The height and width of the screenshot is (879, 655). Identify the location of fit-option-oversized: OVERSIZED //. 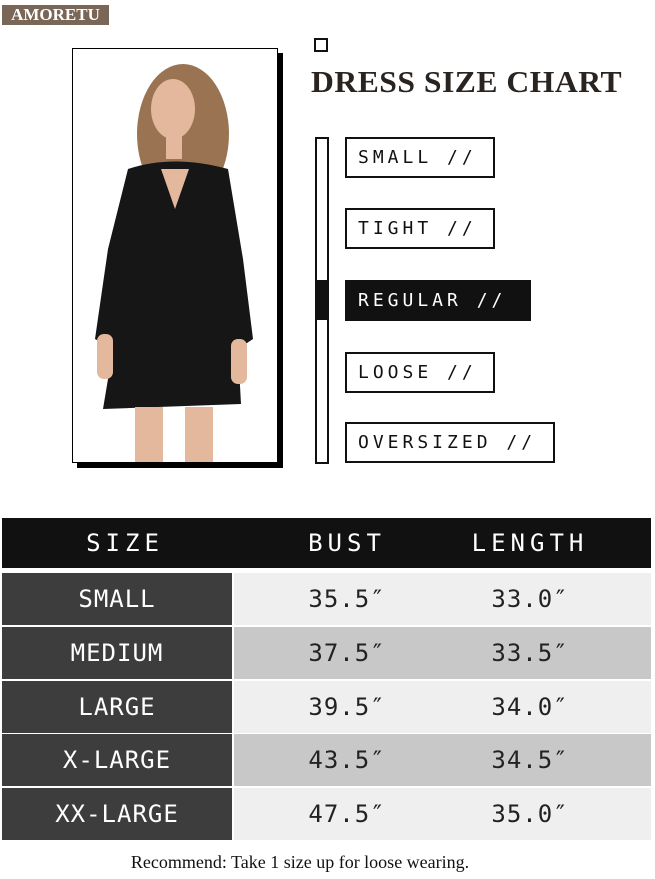
(450, 442).